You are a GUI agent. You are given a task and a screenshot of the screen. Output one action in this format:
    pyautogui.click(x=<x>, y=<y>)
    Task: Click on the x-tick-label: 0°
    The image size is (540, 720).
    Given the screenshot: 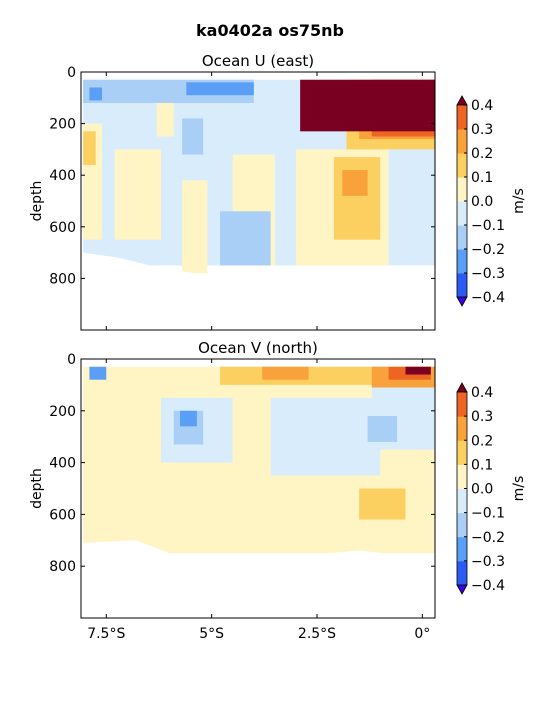 What is the action you would take?
    pyautogui.click(x=422, y=634)
    